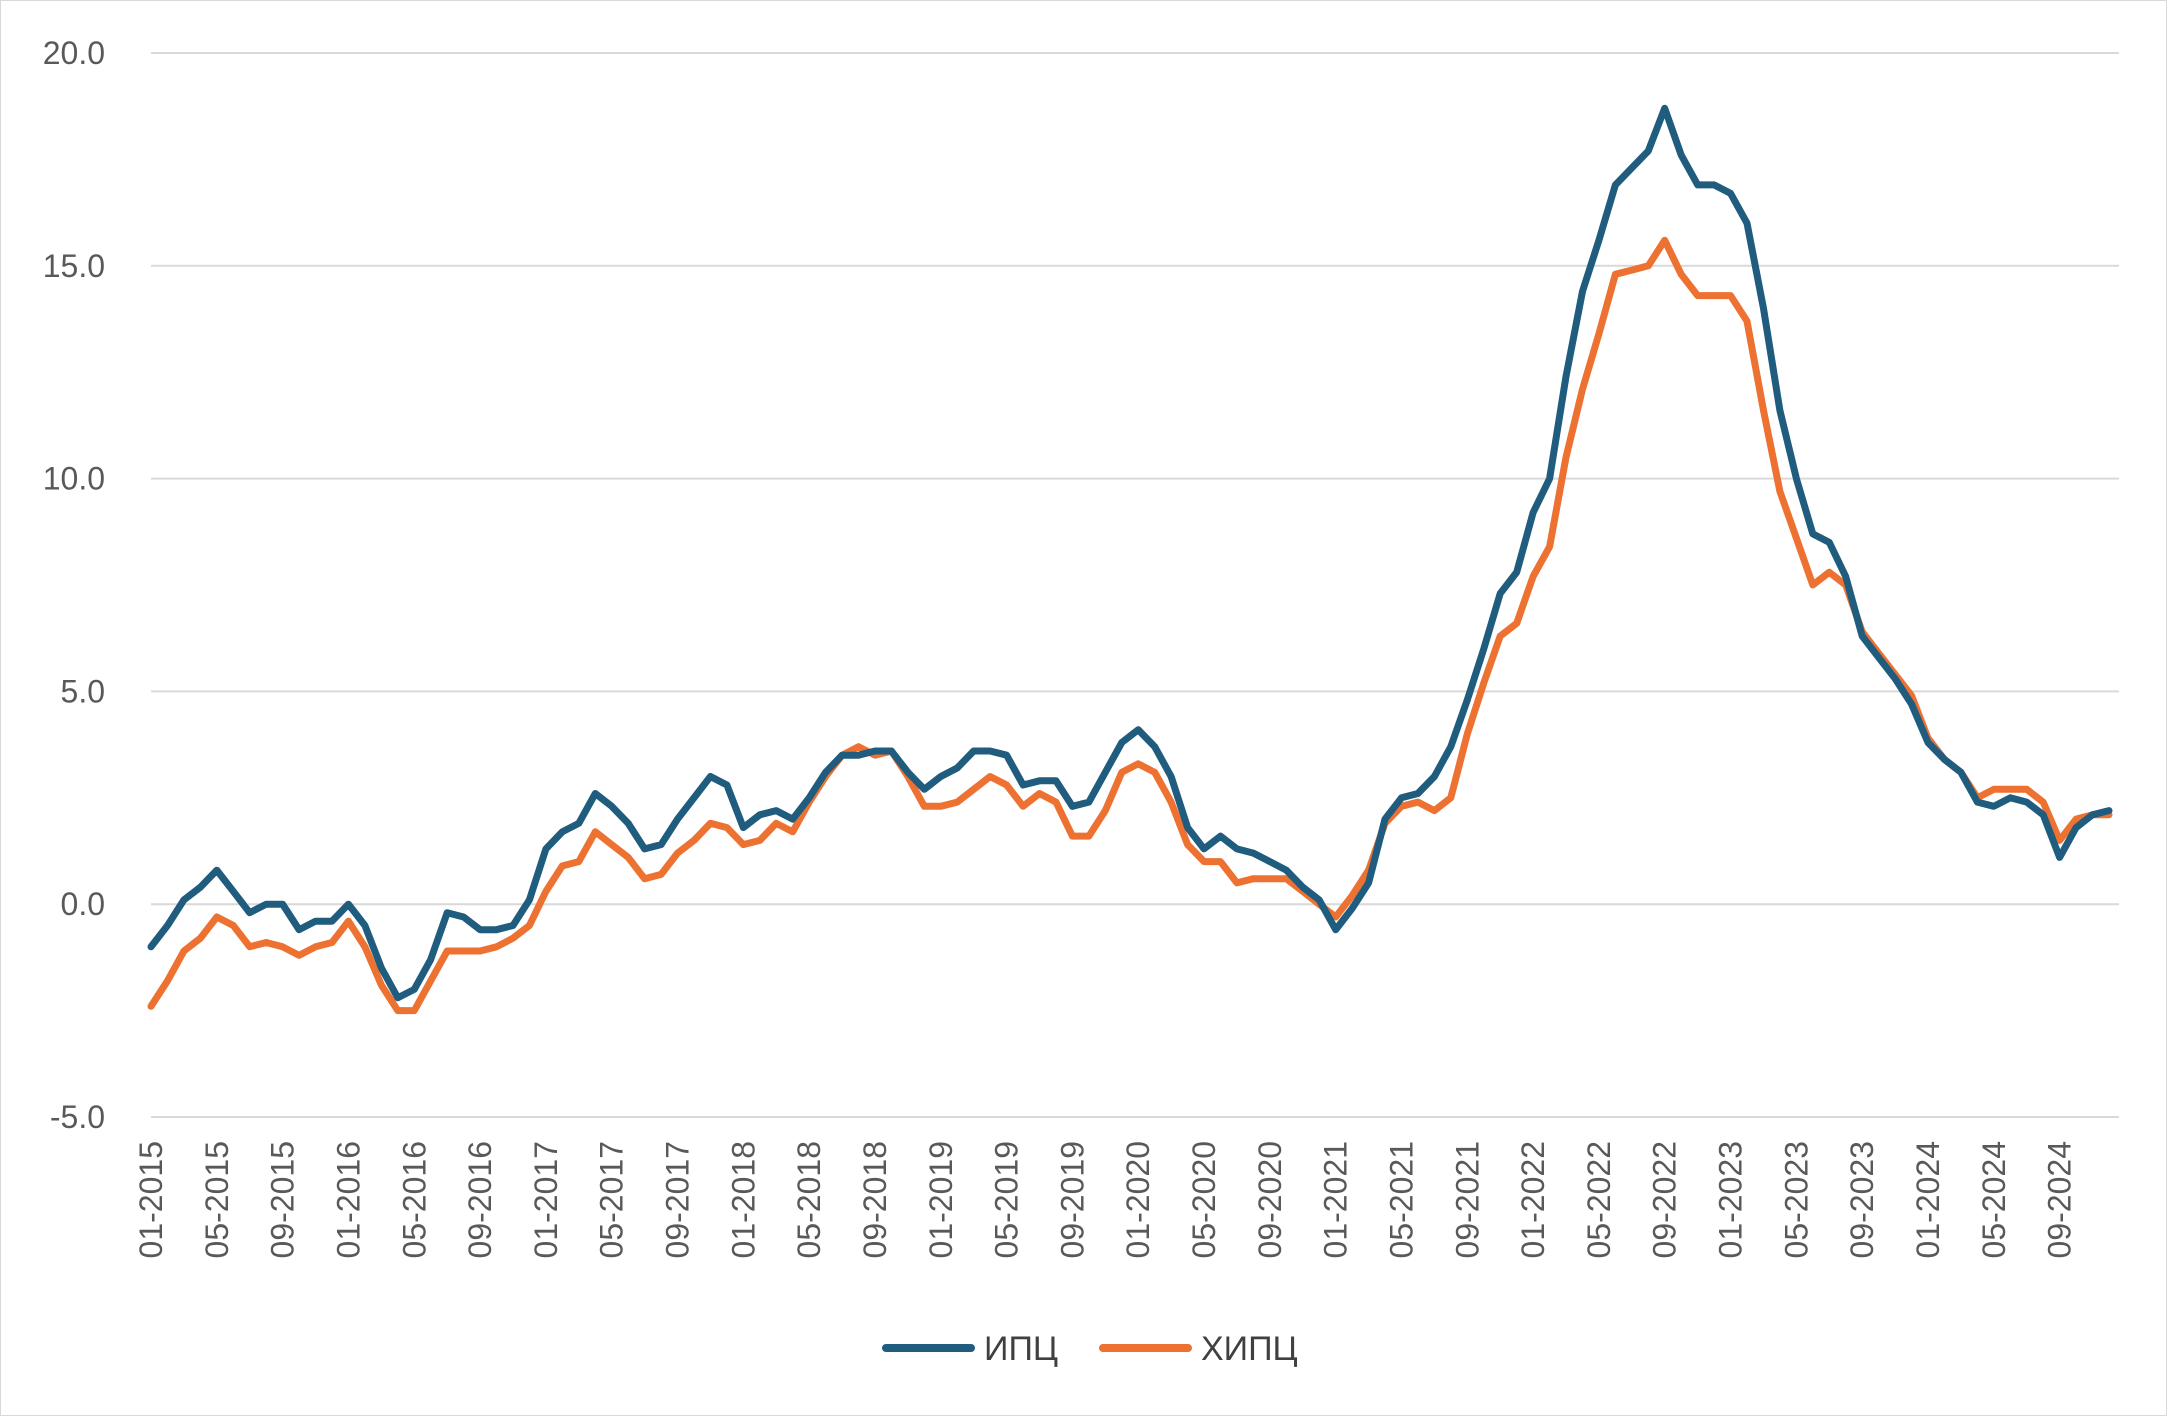 Image resolution: width=2169 pixels, height=1422 pixels. Describe the element at coordinates (74, 53) in the screenshot. I see `y-tick-label: 20.0` at that location.